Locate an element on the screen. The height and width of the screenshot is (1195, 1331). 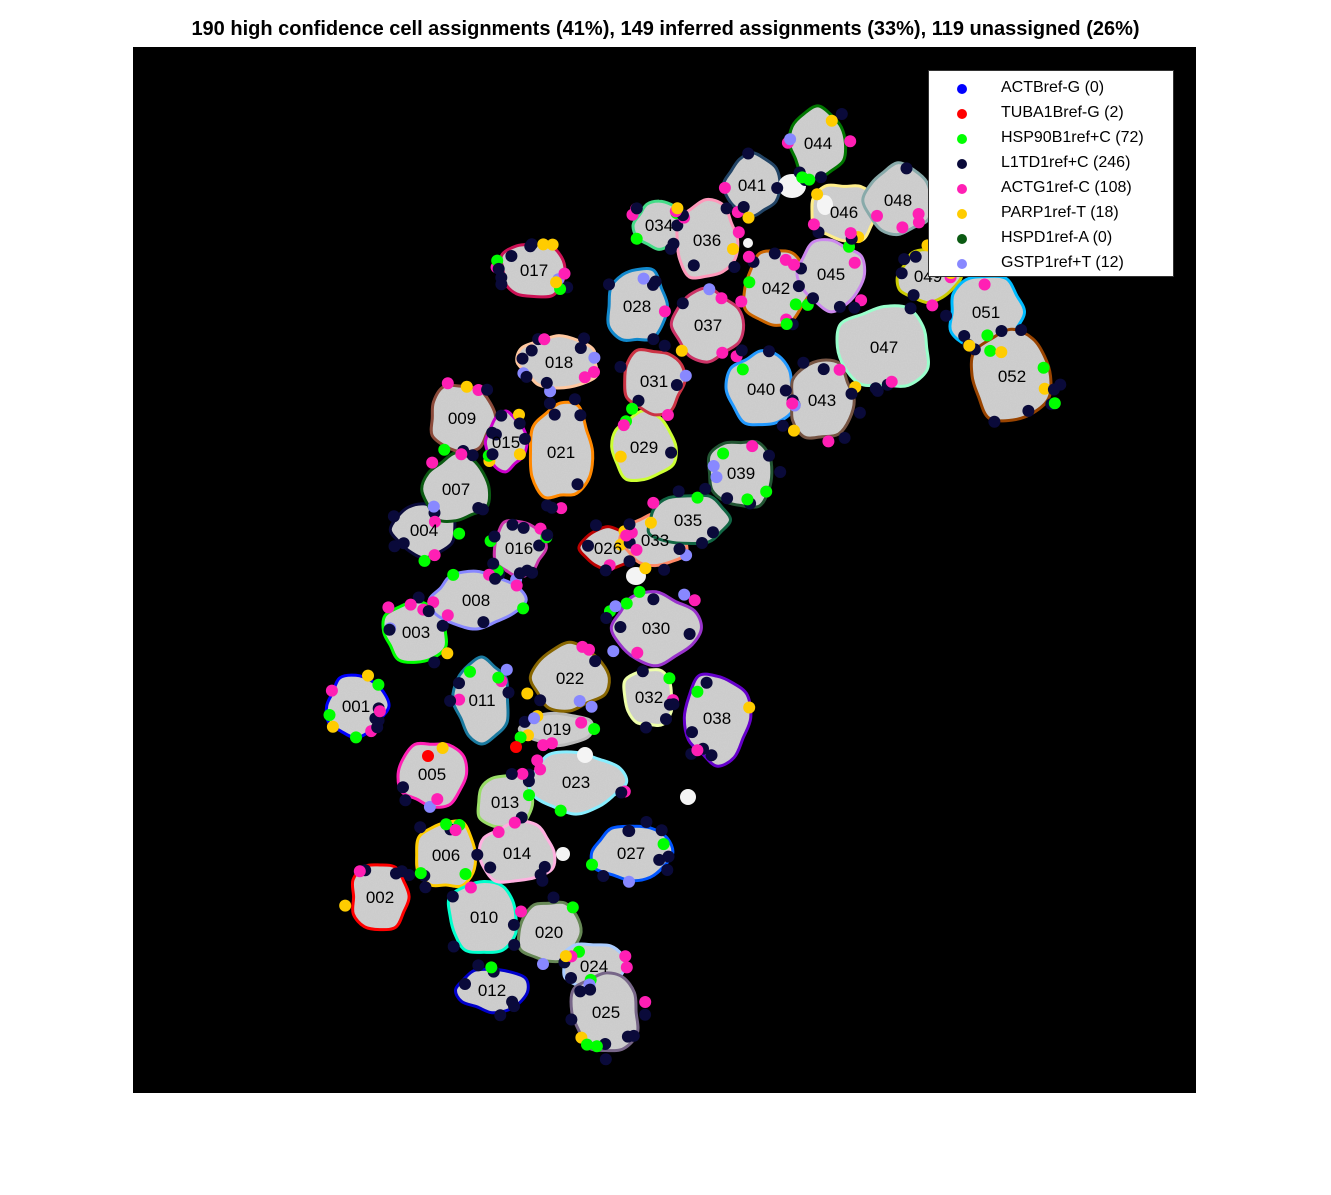
cell-label: 016 is located at coordinates (519, 548).